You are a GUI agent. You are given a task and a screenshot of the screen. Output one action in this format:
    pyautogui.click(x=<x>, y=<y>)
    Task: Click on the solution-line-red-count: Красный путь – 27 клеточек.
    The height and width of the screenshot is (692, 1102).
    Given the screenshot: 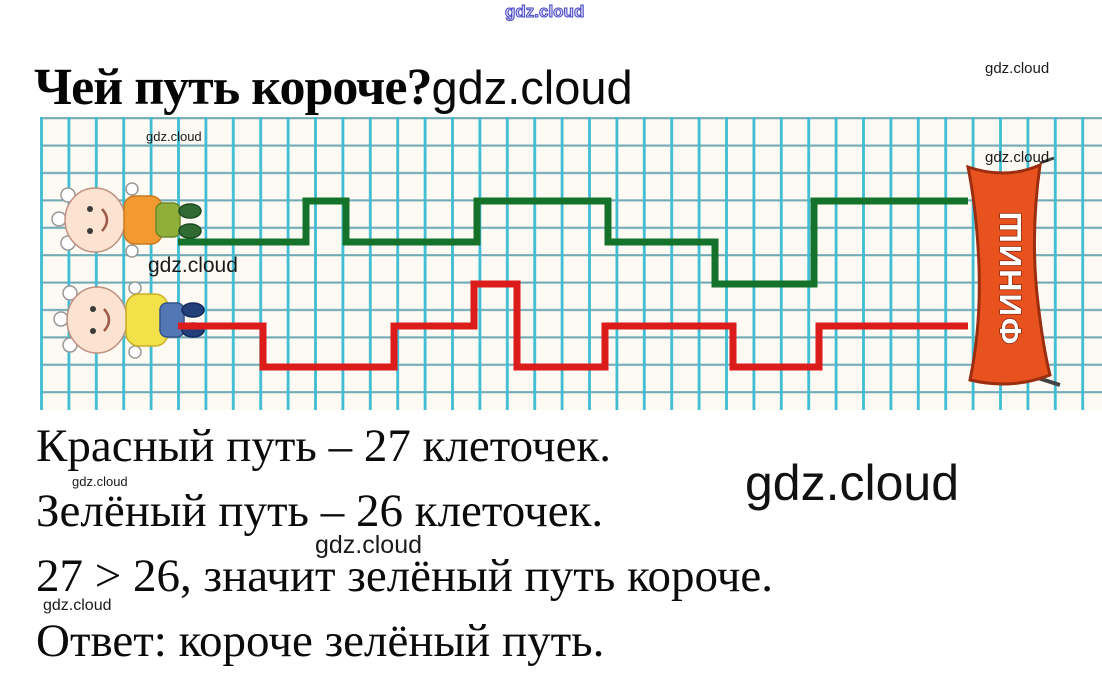 What is the action you would take?
    pyautogui.click(x=324, y=446)
    